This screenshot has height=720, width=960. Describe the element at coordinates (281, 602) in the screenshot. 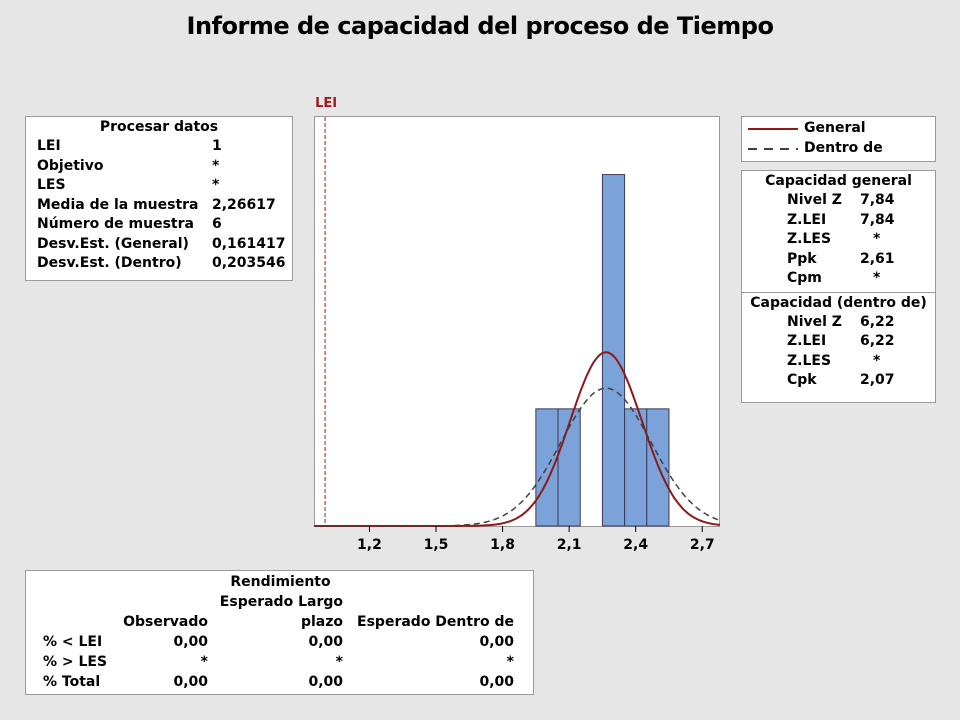

I see `col-expected-long-1: Esperado Largo` at that location.